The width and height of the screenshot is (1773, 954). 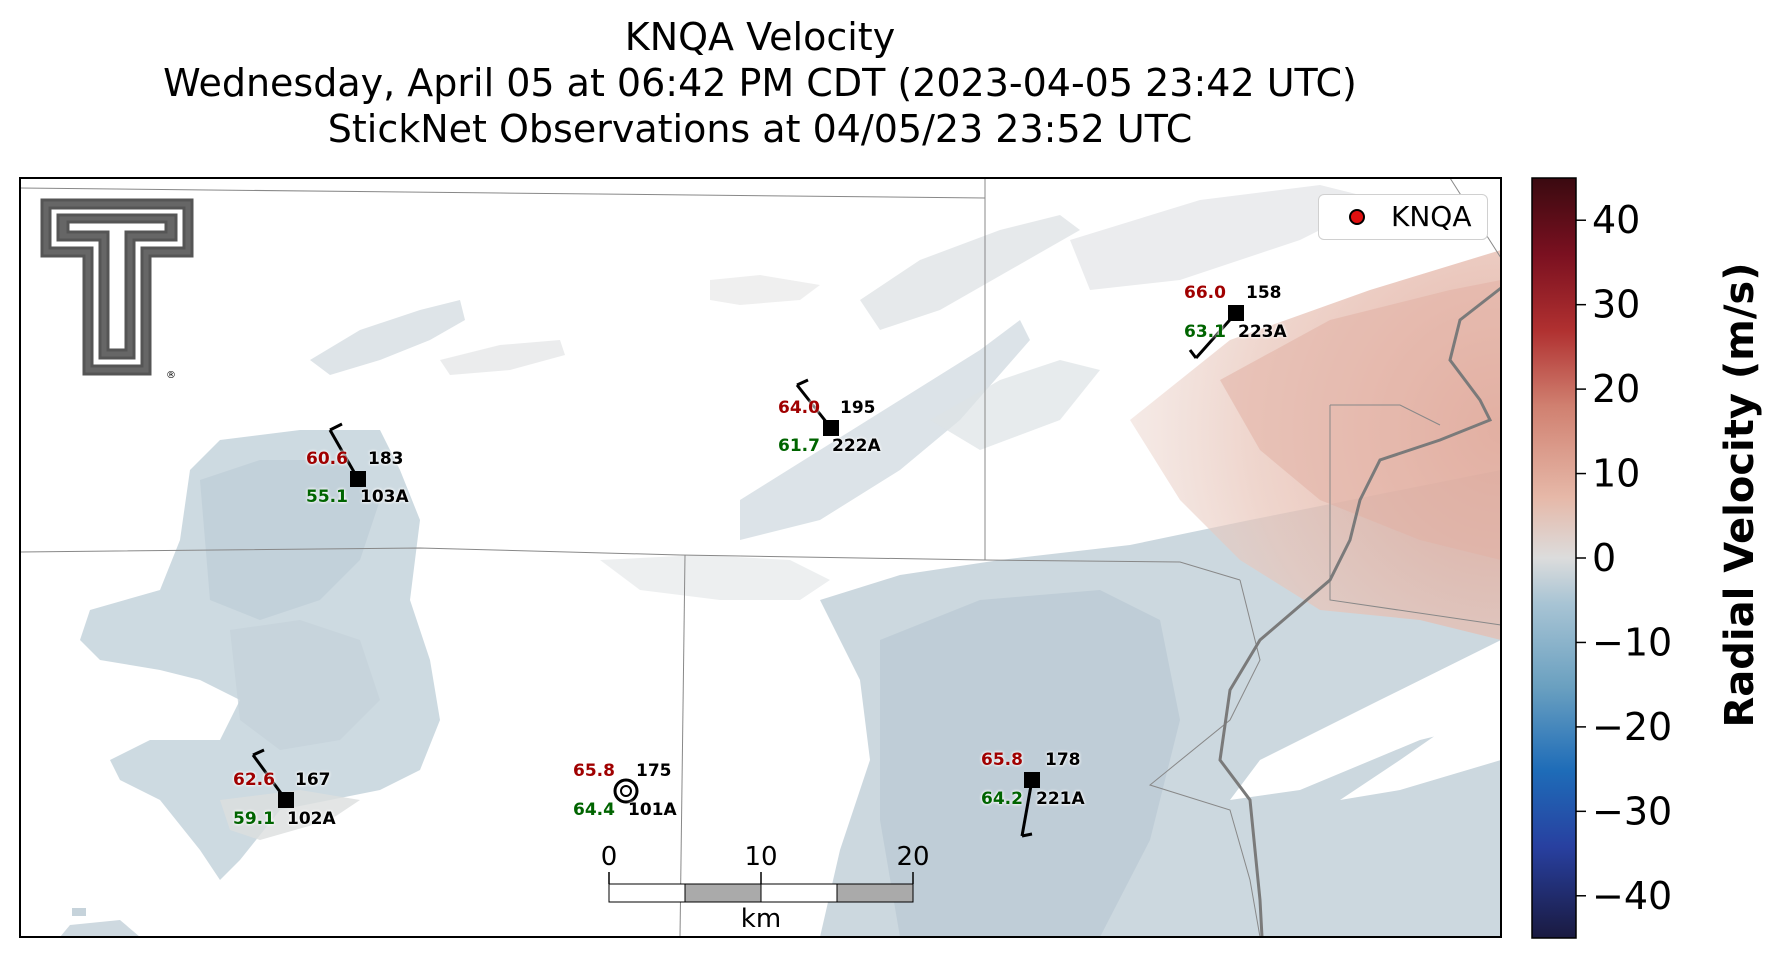 What do you see at coordinates (327, 459) in the screenshot?
I see `station-temp-103A: 60.6` at bounding box center [327, 459].